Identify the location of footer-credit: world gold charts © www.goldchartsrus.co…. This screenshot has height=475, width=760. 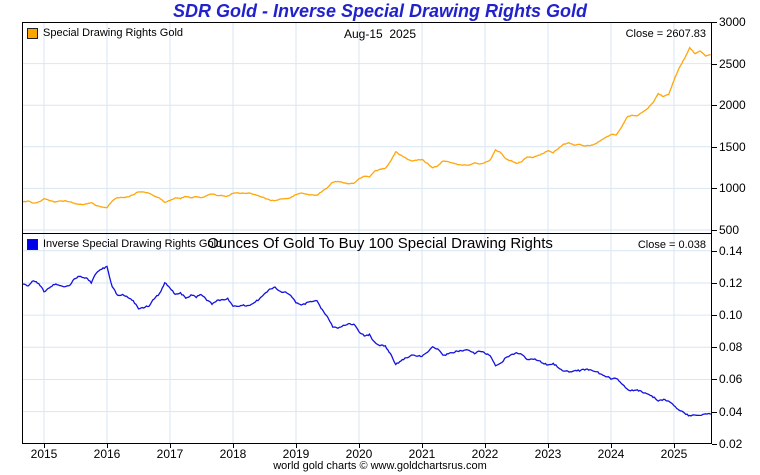
(380, 466).